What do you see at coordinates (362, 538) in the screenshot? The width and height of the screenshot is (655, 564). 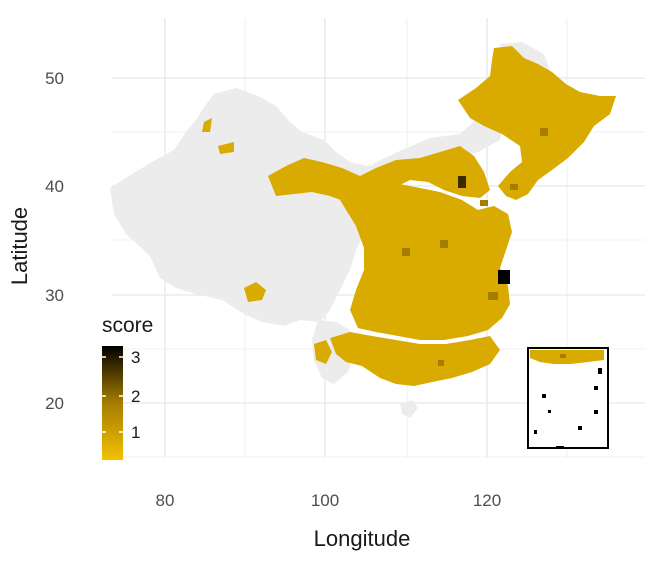 I see `x-axis-title: Longitude` at bounding box center [362, 538].